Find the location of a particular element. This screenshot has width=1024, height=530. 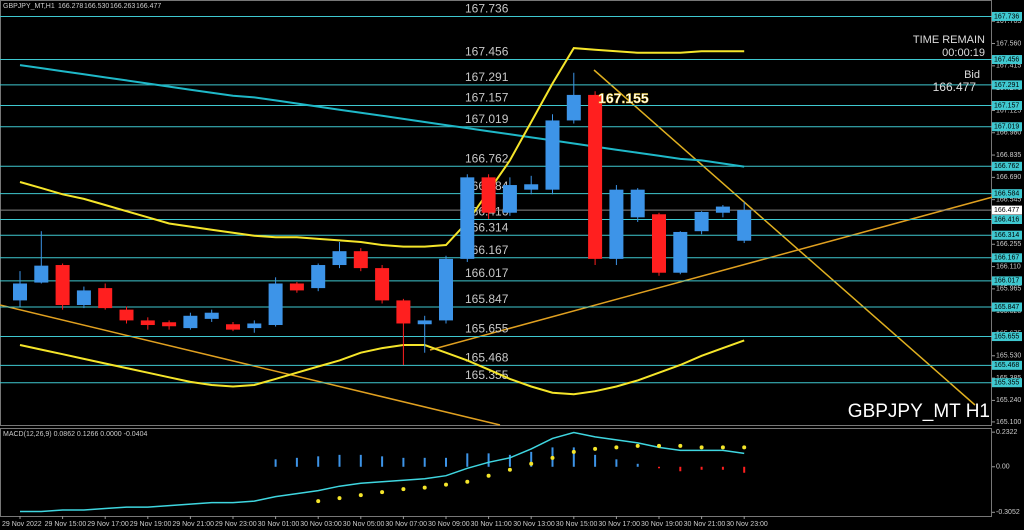

y-tick-label: 165.240 is located at coordinates (1008, 400).